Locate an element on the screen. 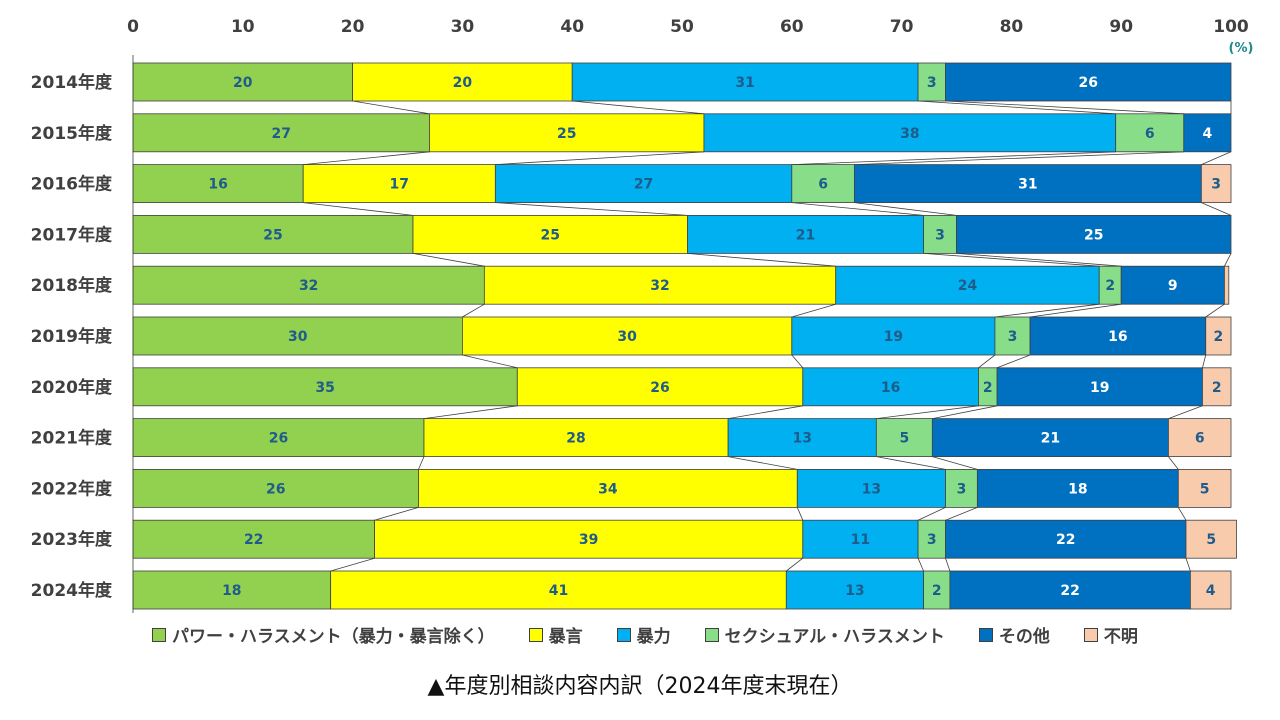 The width and height of the screenshot is (1280, 720). x-tick-label: 100 is located at coordinates (1231, 27).